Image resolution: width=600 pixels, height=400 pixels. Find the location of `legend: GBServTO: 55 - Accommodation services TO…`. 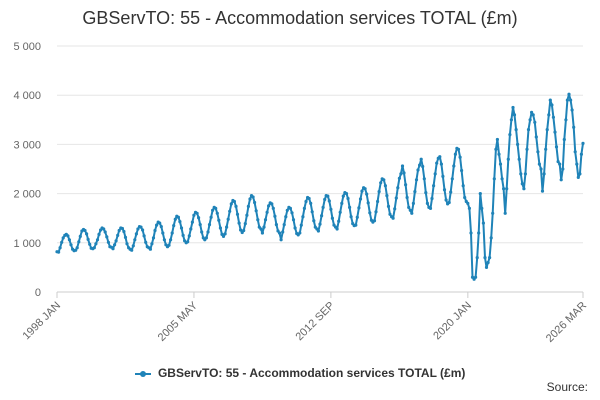

legend: GBServTO: 55 - Accommodation services TO… is located at coordinates (300, 373).